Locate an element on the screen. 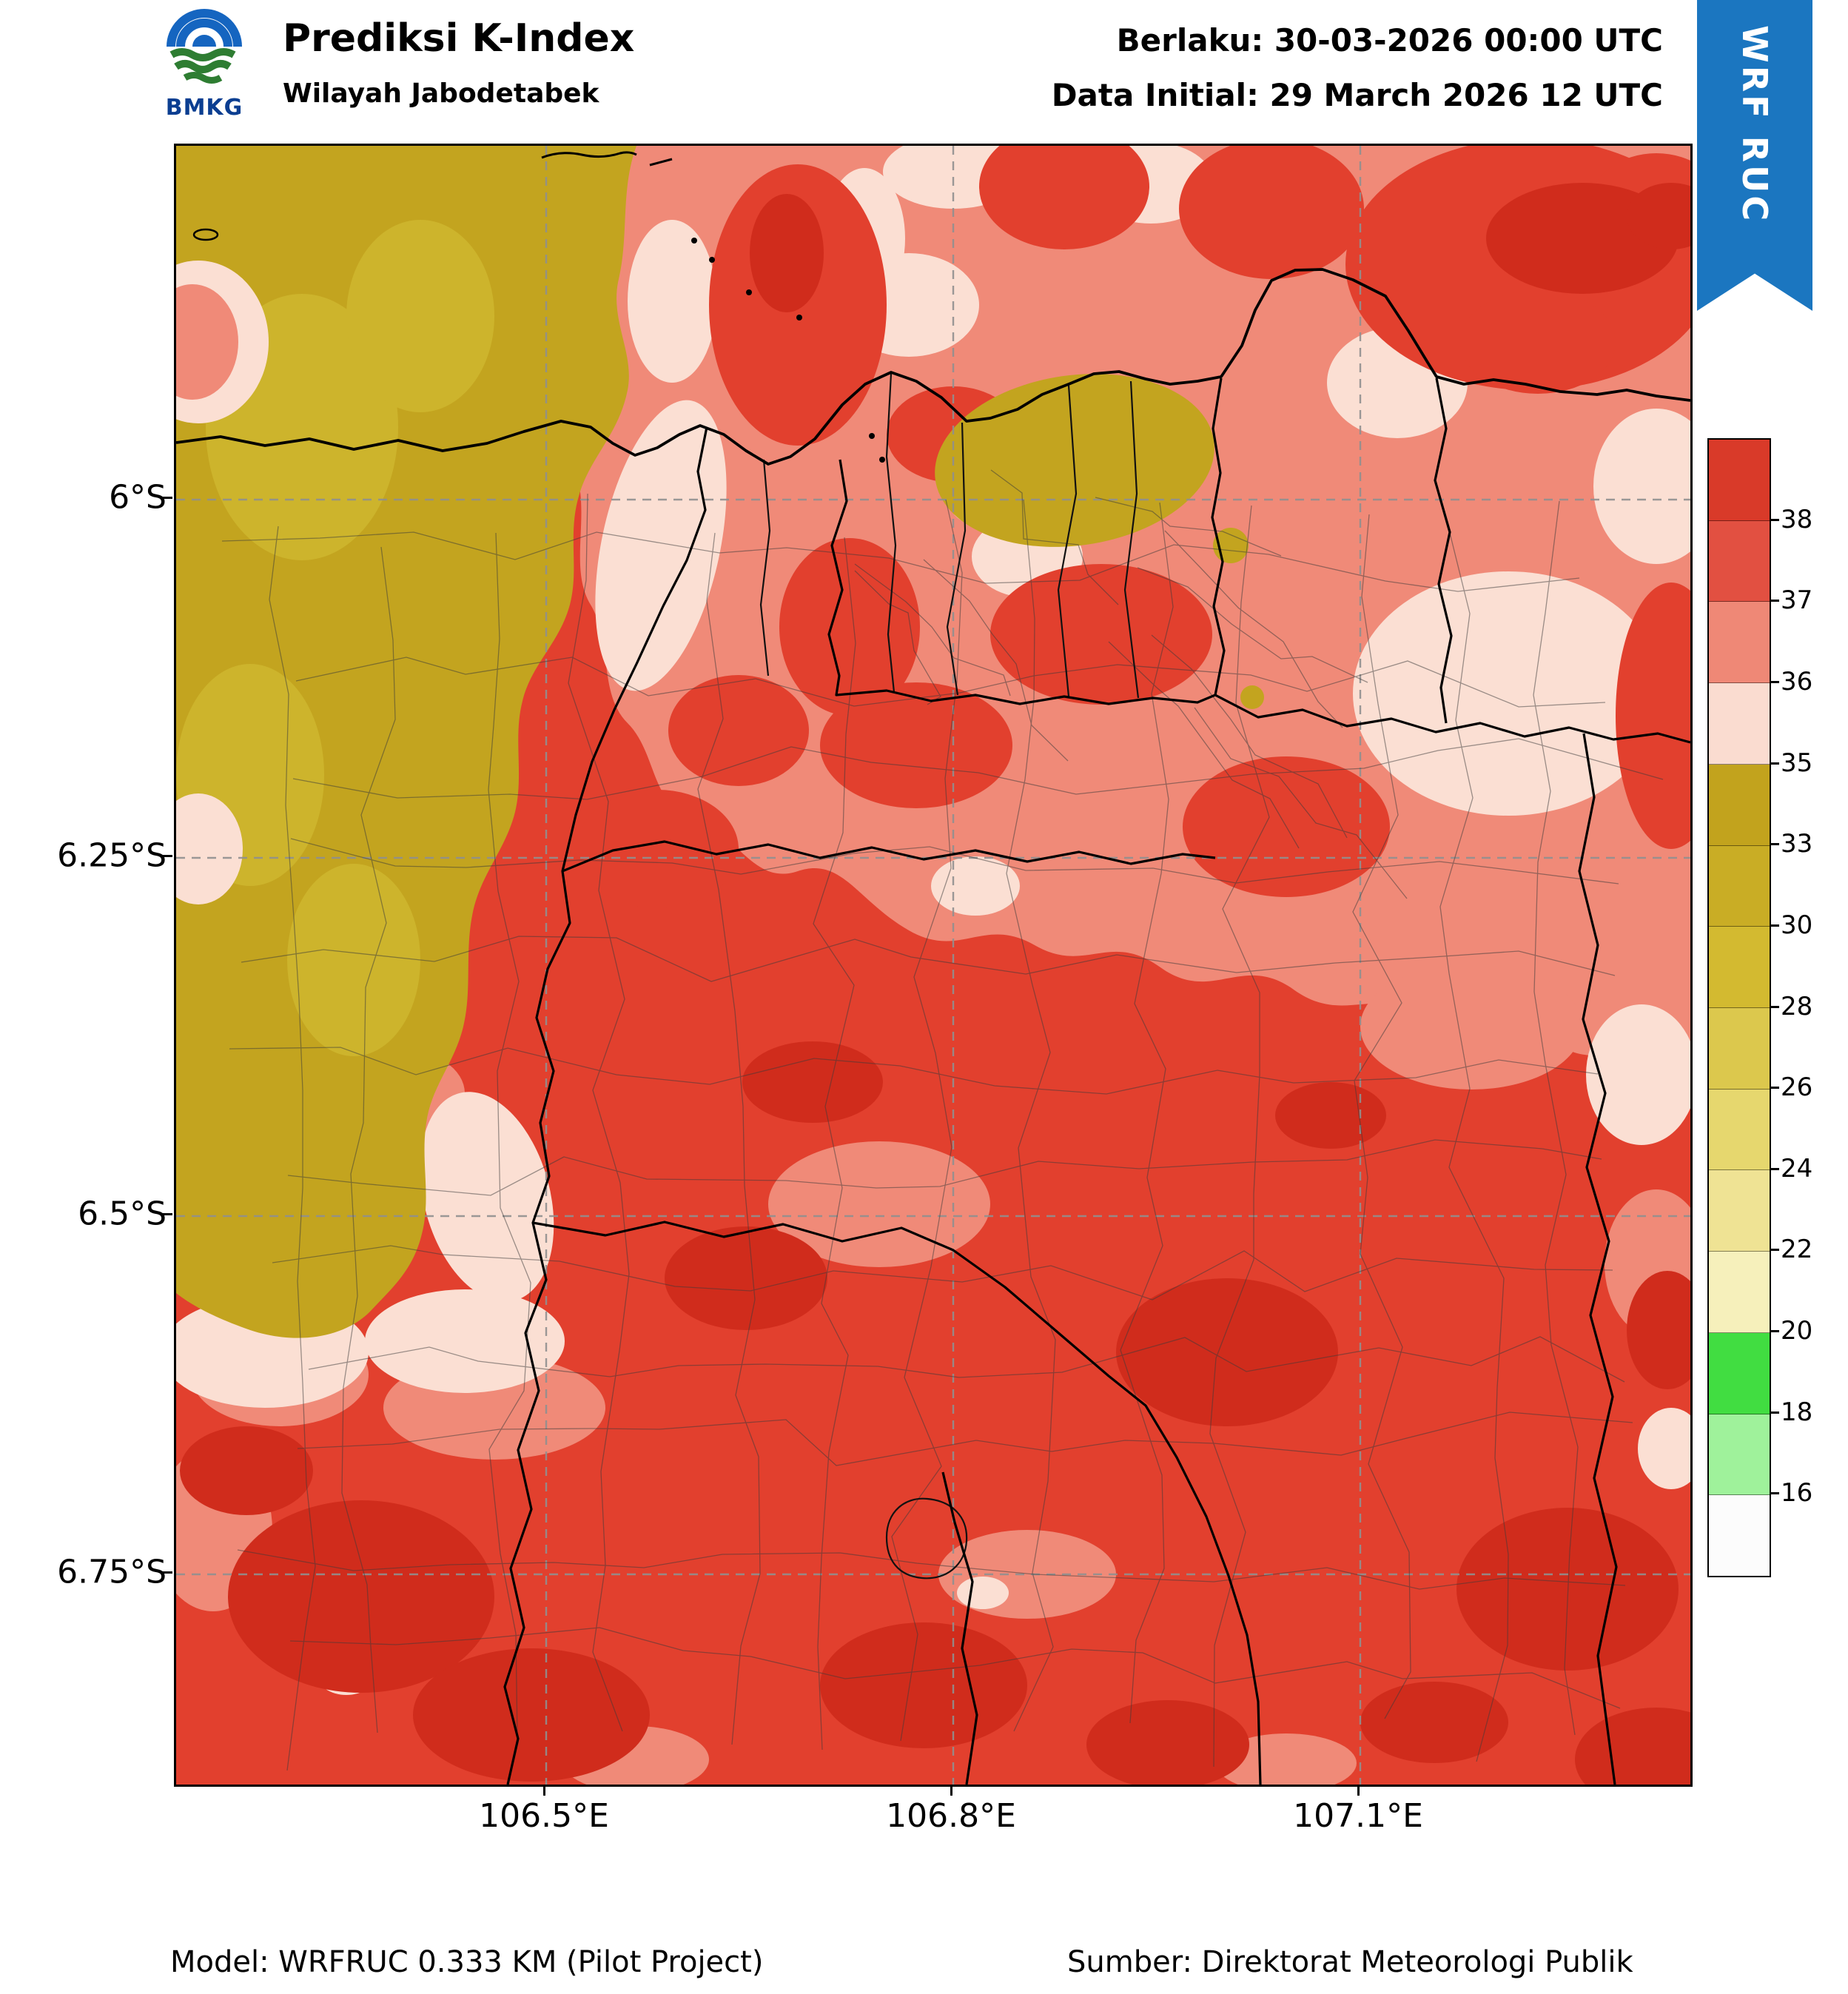 The image size is (1848, 1994). colorbar-tick-label: 26 is located at coordinates (1797, 1087).